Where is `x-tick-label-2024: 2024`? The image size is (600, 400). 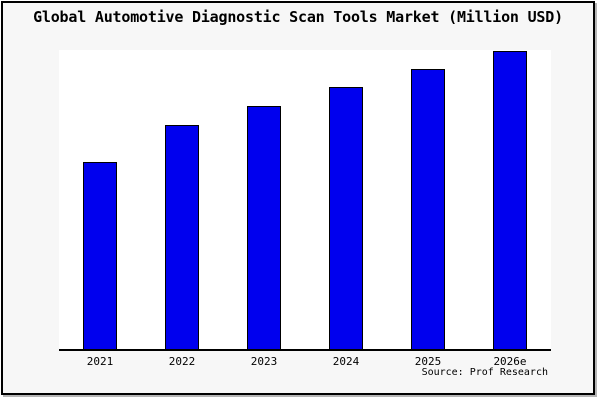
x-tick-label-2024: 2024 is located at coordinates (346, 361).